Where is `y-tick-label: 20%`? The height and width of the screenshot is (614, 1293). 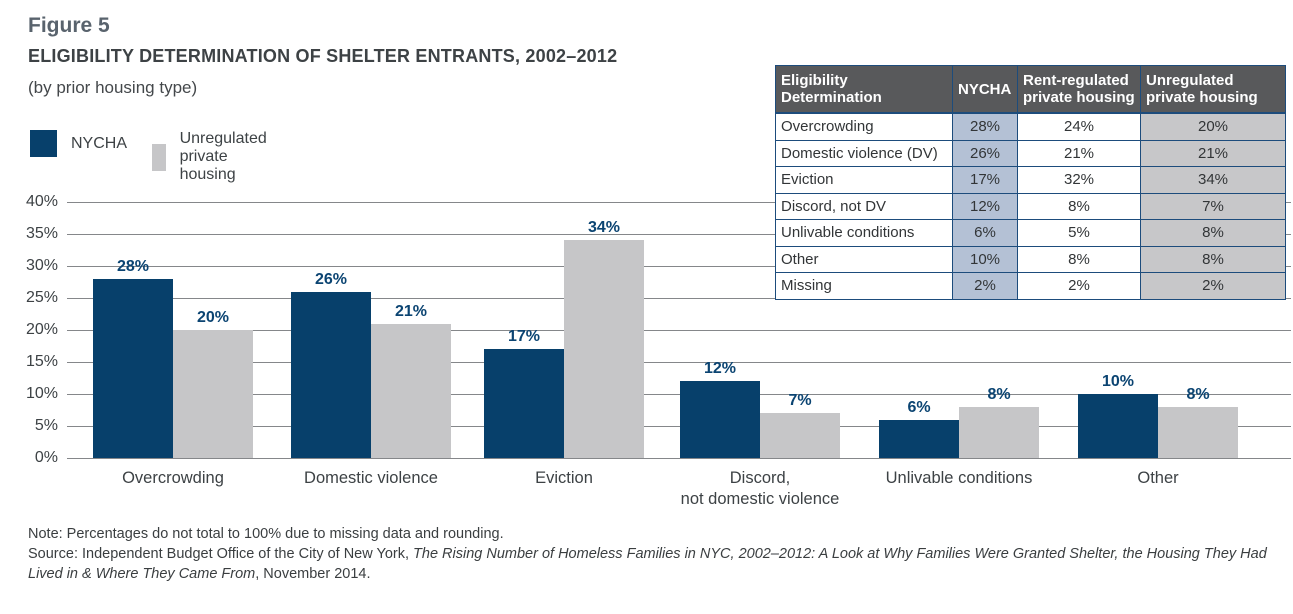 y-tick-label: 20% is located at coordinates (41, 329).